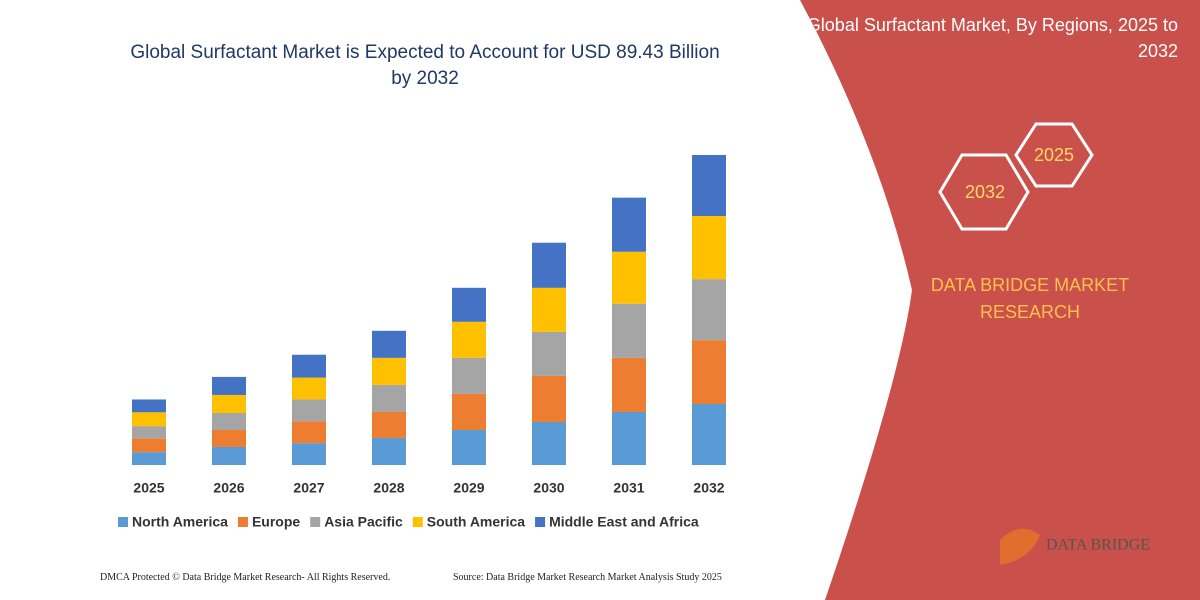 The image size is (1200, 600). I want to click on x-tick-label: 2029, so click(468, 488).